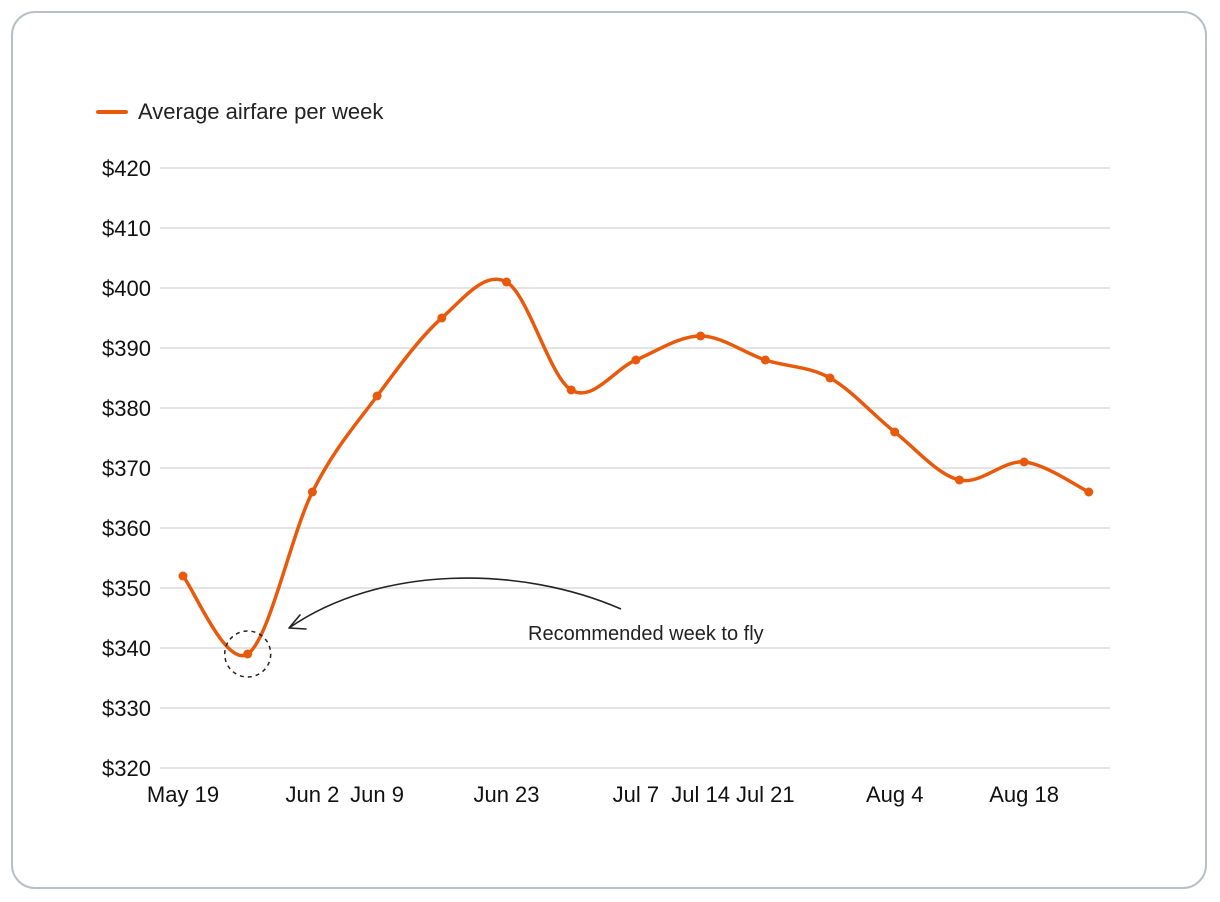  I want to click on annotation-label: Recommended week to fly, so click(646, 634).